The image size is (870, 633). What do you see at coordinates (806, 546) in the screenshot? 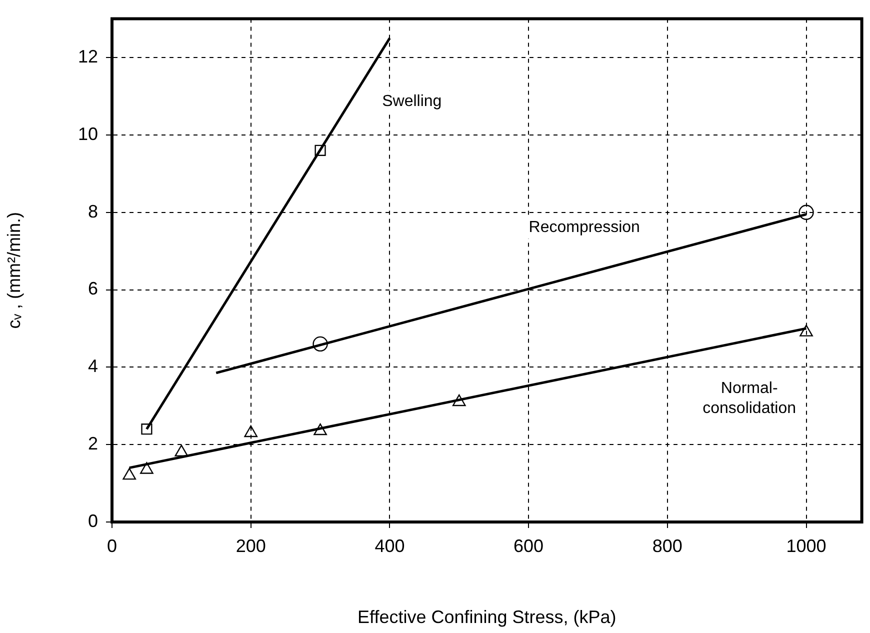
I see `x-tick-label: 1000` at bounding box center [806, 546].